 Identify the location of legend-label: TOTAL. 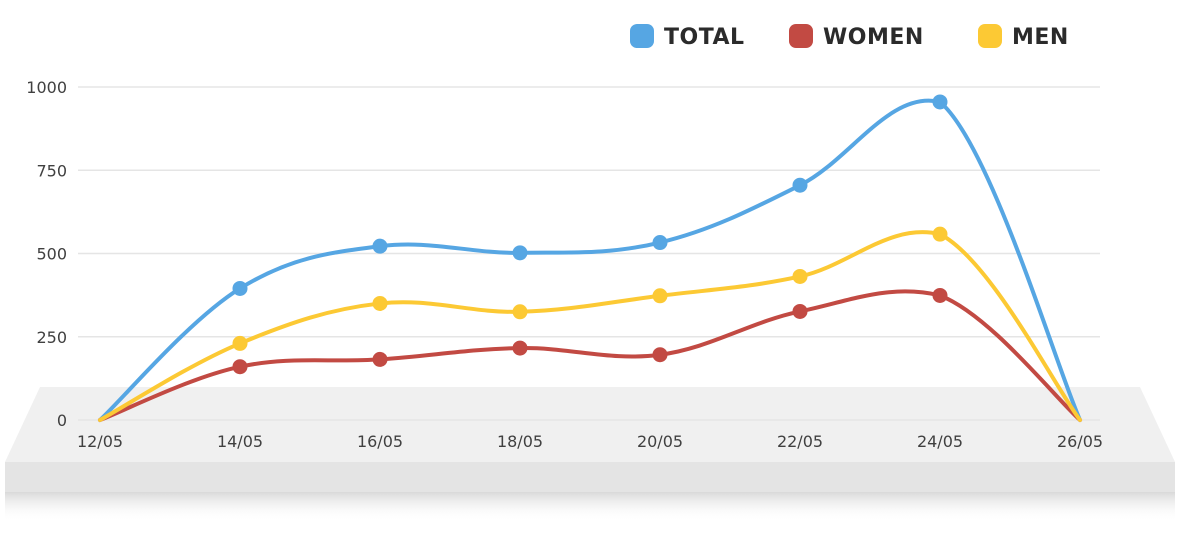
(704, 37).